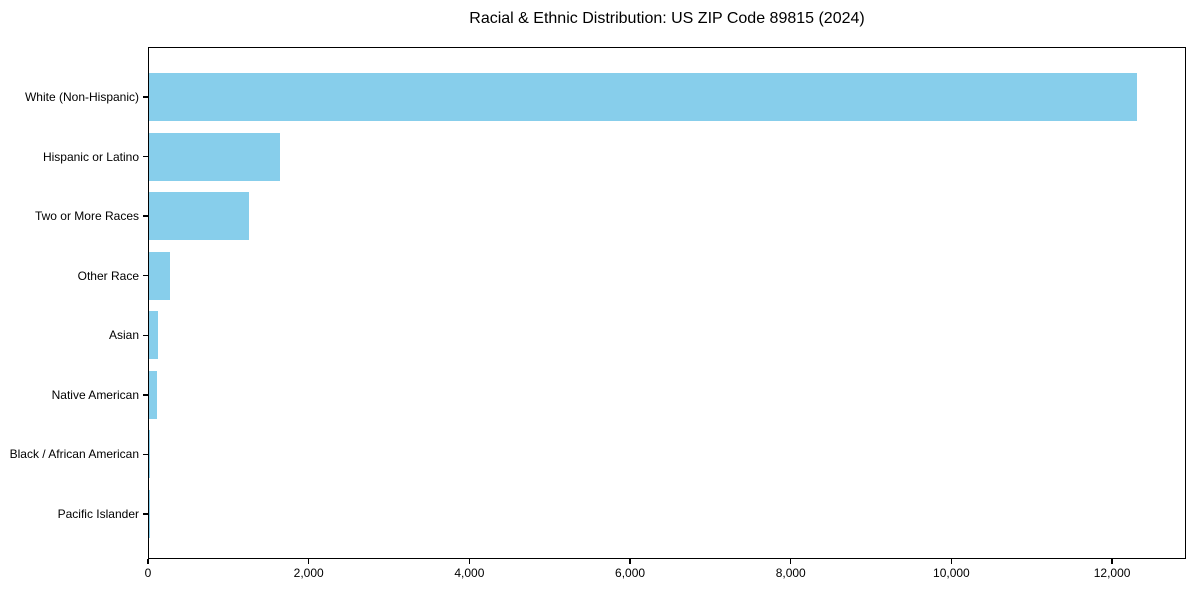  Describe the element at coordinates (790, 573) in the screenshot. I see `x-tick-label-8000: 8,000` at that location.